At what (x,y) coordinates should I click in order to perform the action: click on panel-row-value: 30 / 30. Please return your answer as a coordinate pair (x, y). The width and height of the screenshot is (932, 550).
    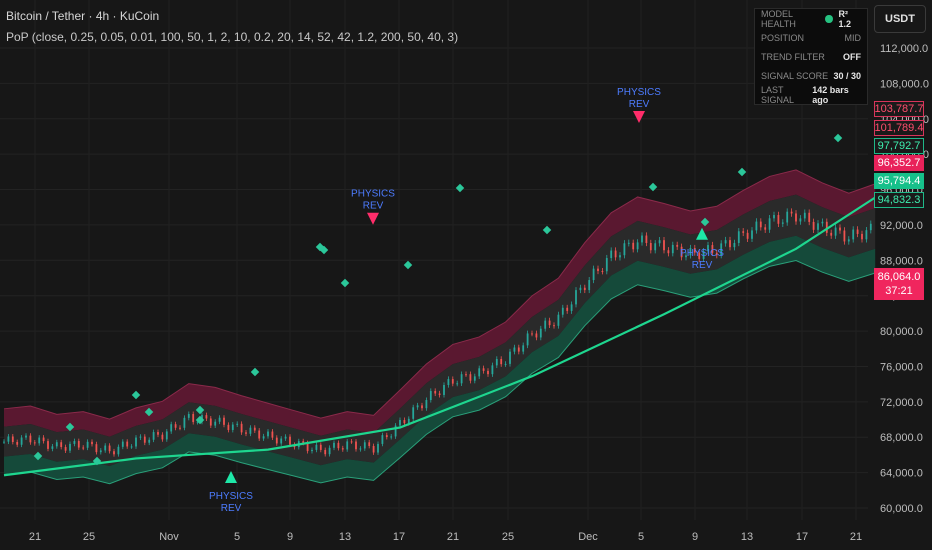
    Looking at the image, I should click on (847, 75).